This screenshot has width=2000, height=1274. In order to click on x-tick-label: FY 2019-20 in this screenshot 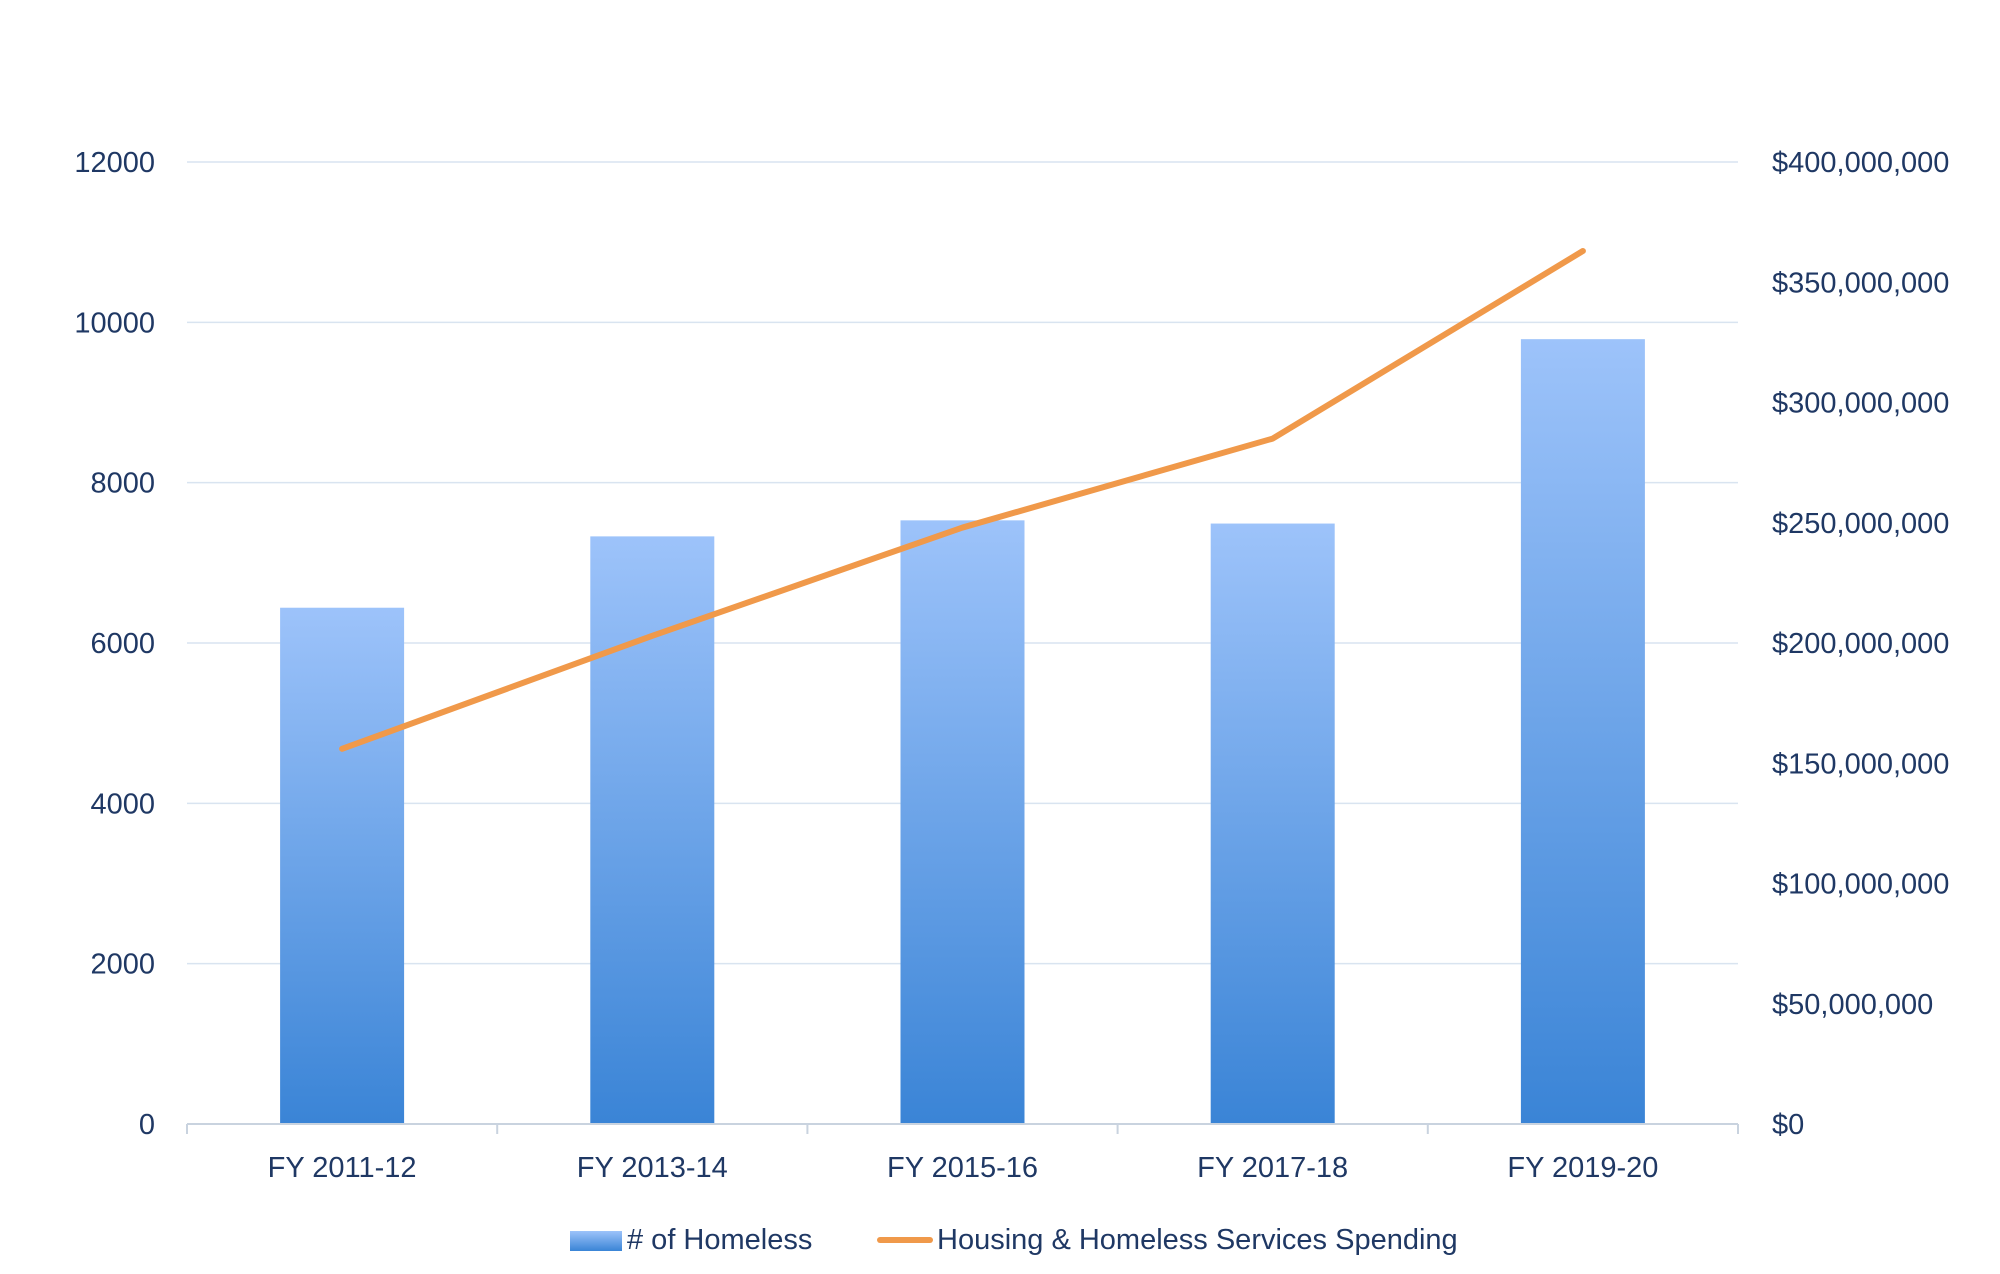, I will do `click(1582, 1168)`.